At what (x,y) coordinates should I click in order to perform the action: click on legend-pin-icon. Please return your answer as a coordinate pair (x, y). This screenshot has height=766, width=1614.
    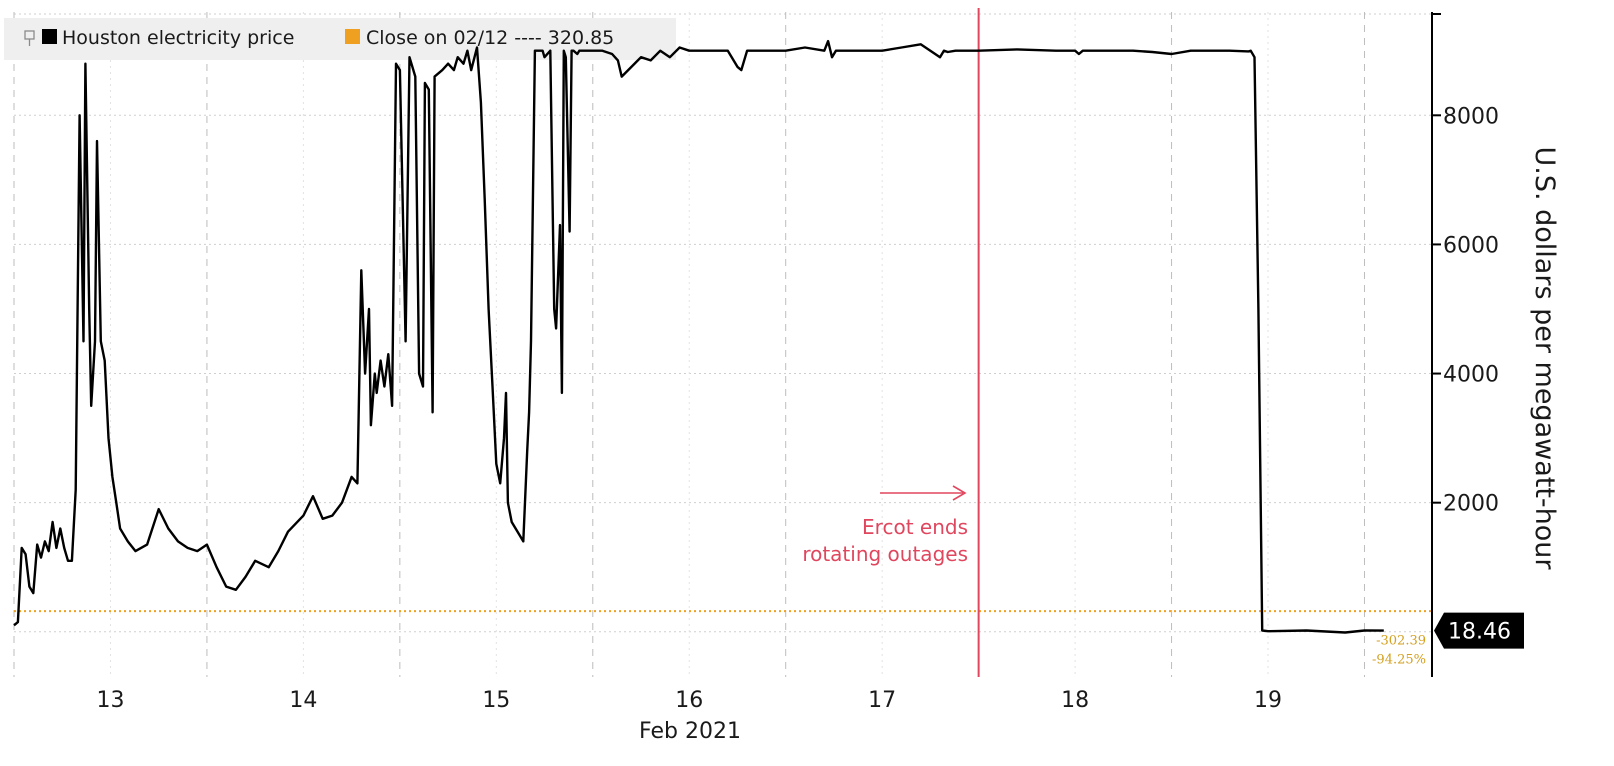
    Looking at the image, I should click on (29, 38).